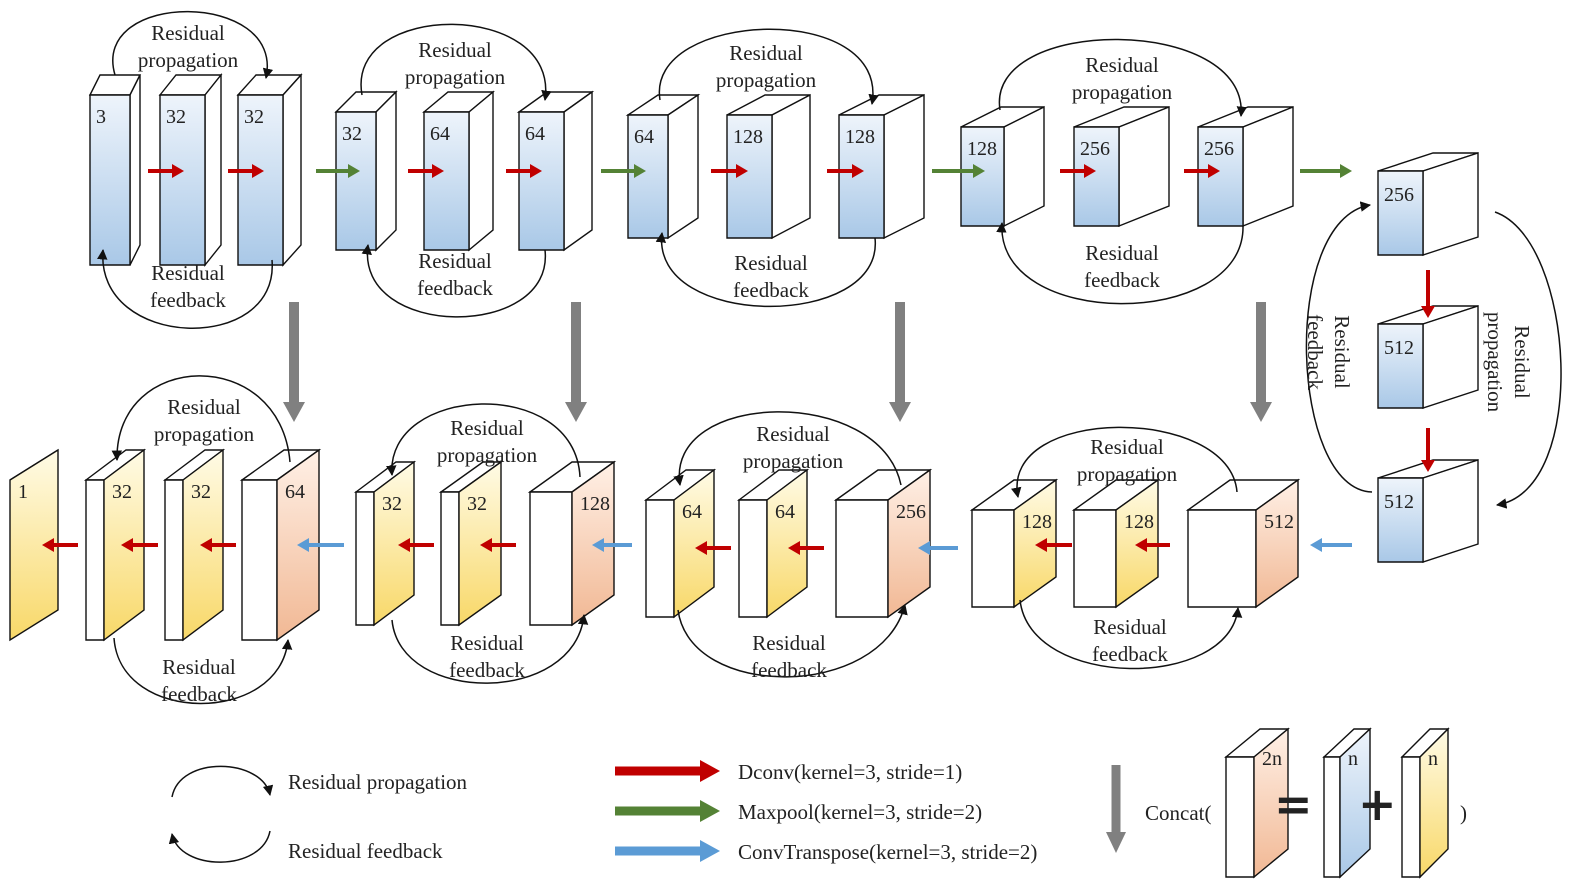 This screenshot has width=1575, height=883. I want to click on bottleneck-block-3-channels: 512, so click(1399, 502).